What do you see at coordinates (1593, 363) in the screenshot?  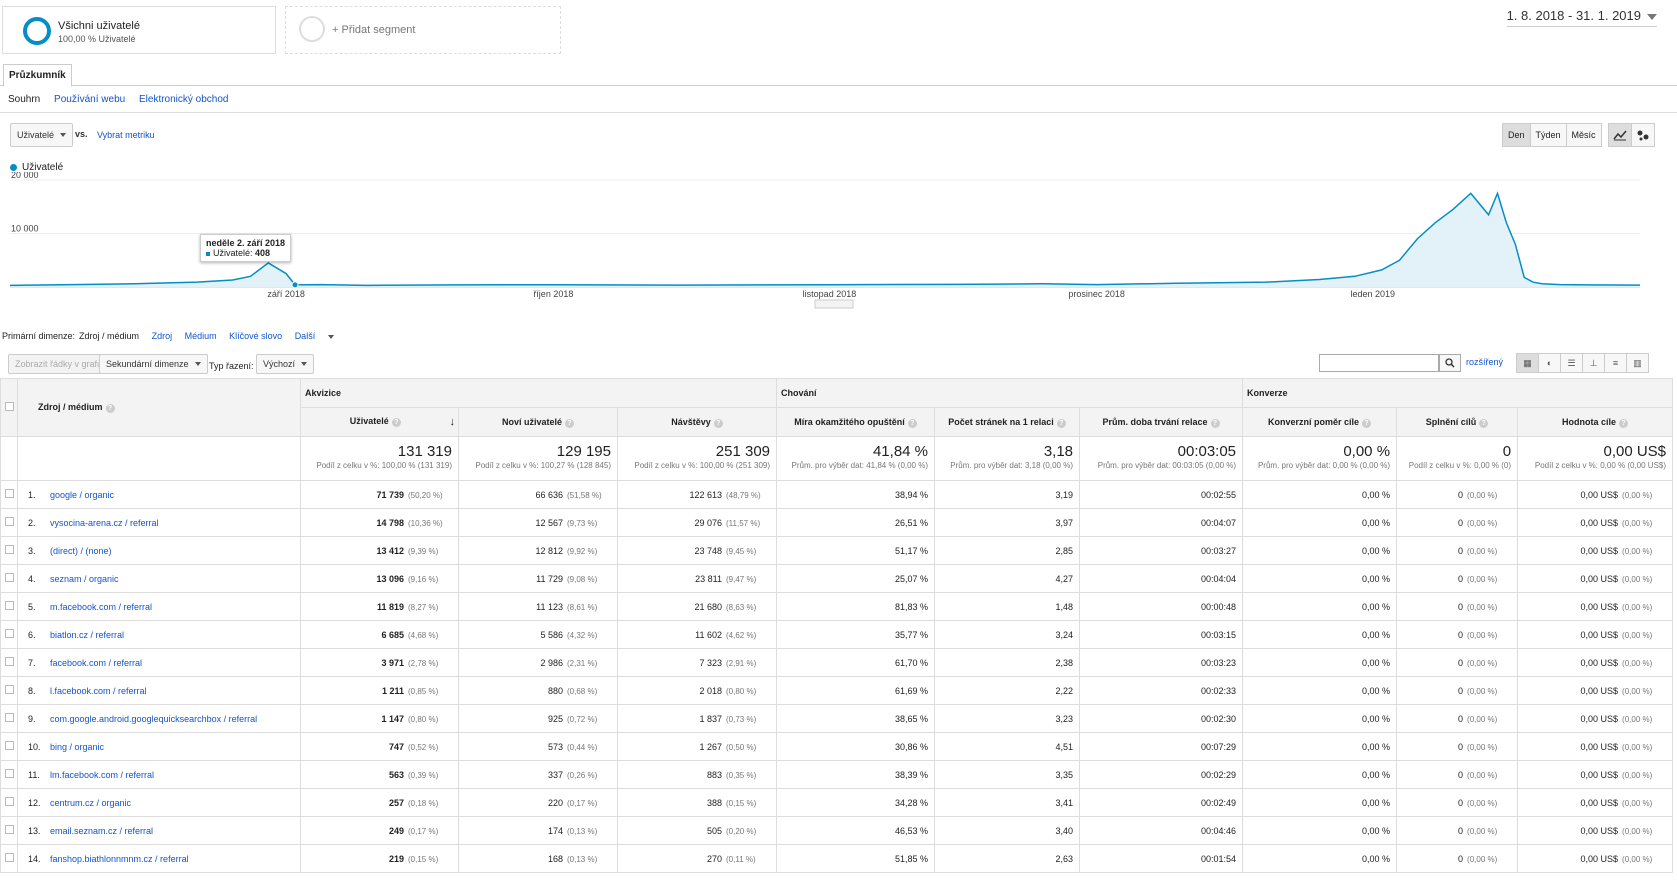 I see `comparison-view-icon: ⊥` at bounding box center [1593, 363].